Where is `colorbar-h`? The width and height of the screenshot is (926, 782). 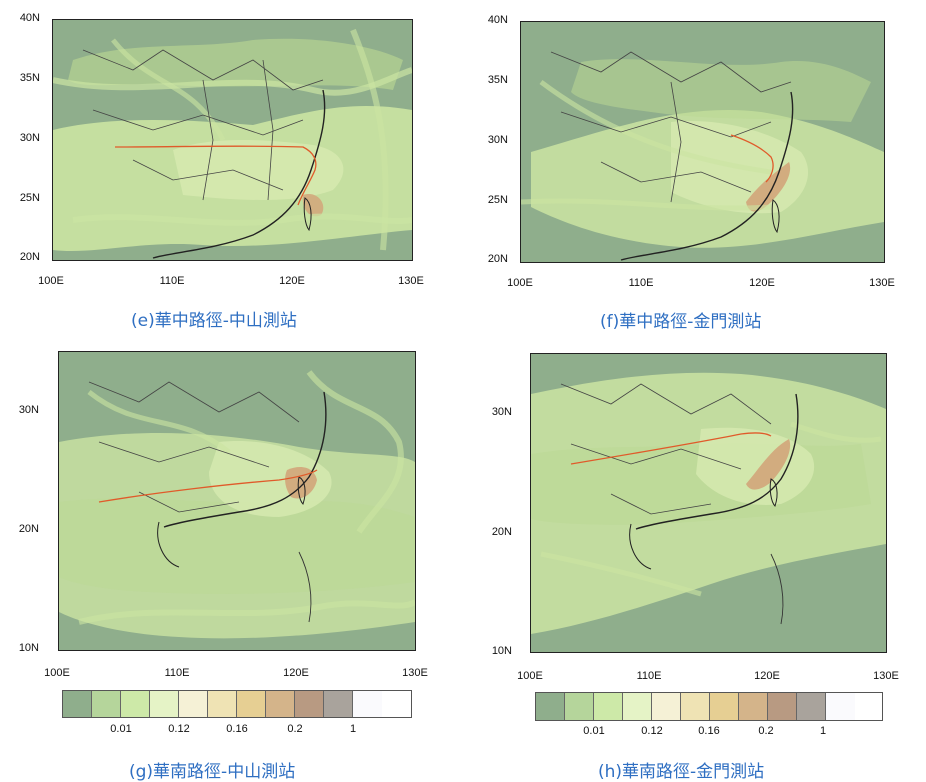 colorbar-h is located at coordinates (709, 706).